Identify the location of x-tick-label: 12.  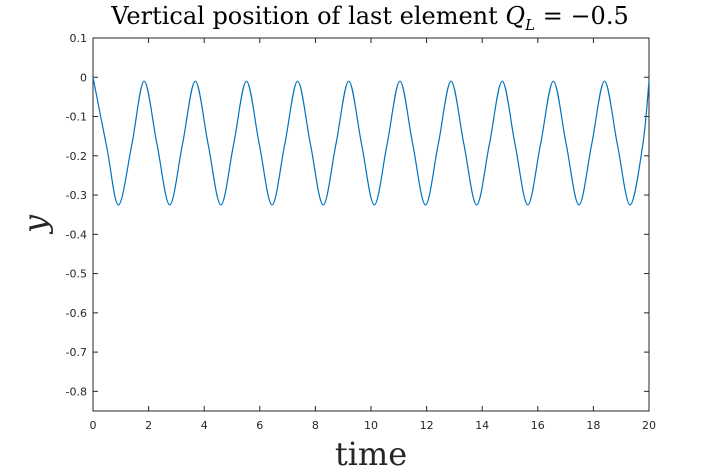
(427, 425).